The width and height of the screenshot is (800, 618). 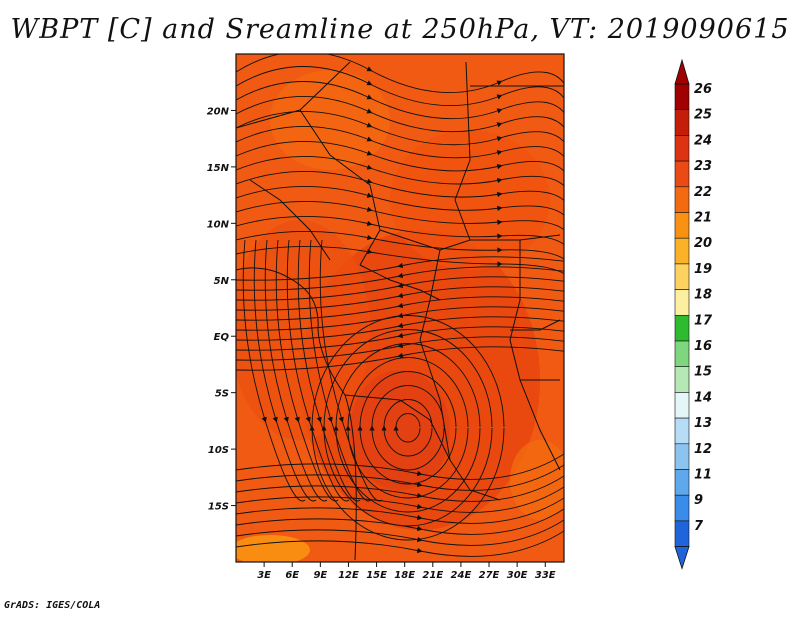 I want to click on colorbar-label: 7, so click(x=699, y=526).